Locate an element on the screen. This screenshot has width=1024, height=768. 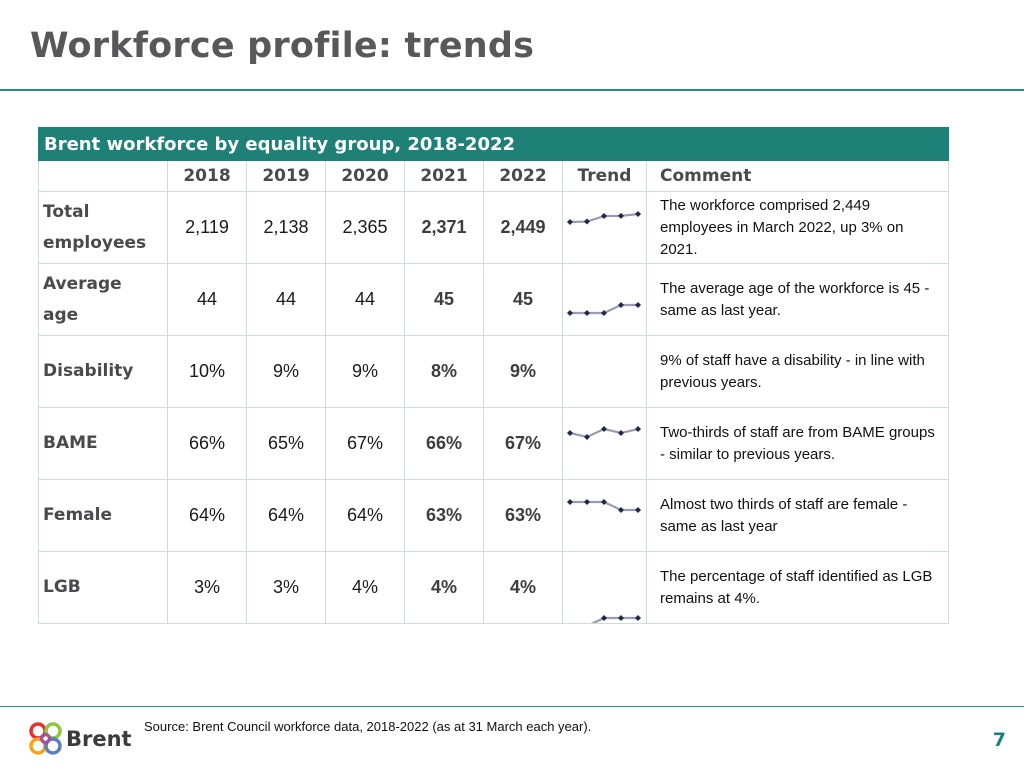
brent-logo-icon is located at coordinates (45, 738).